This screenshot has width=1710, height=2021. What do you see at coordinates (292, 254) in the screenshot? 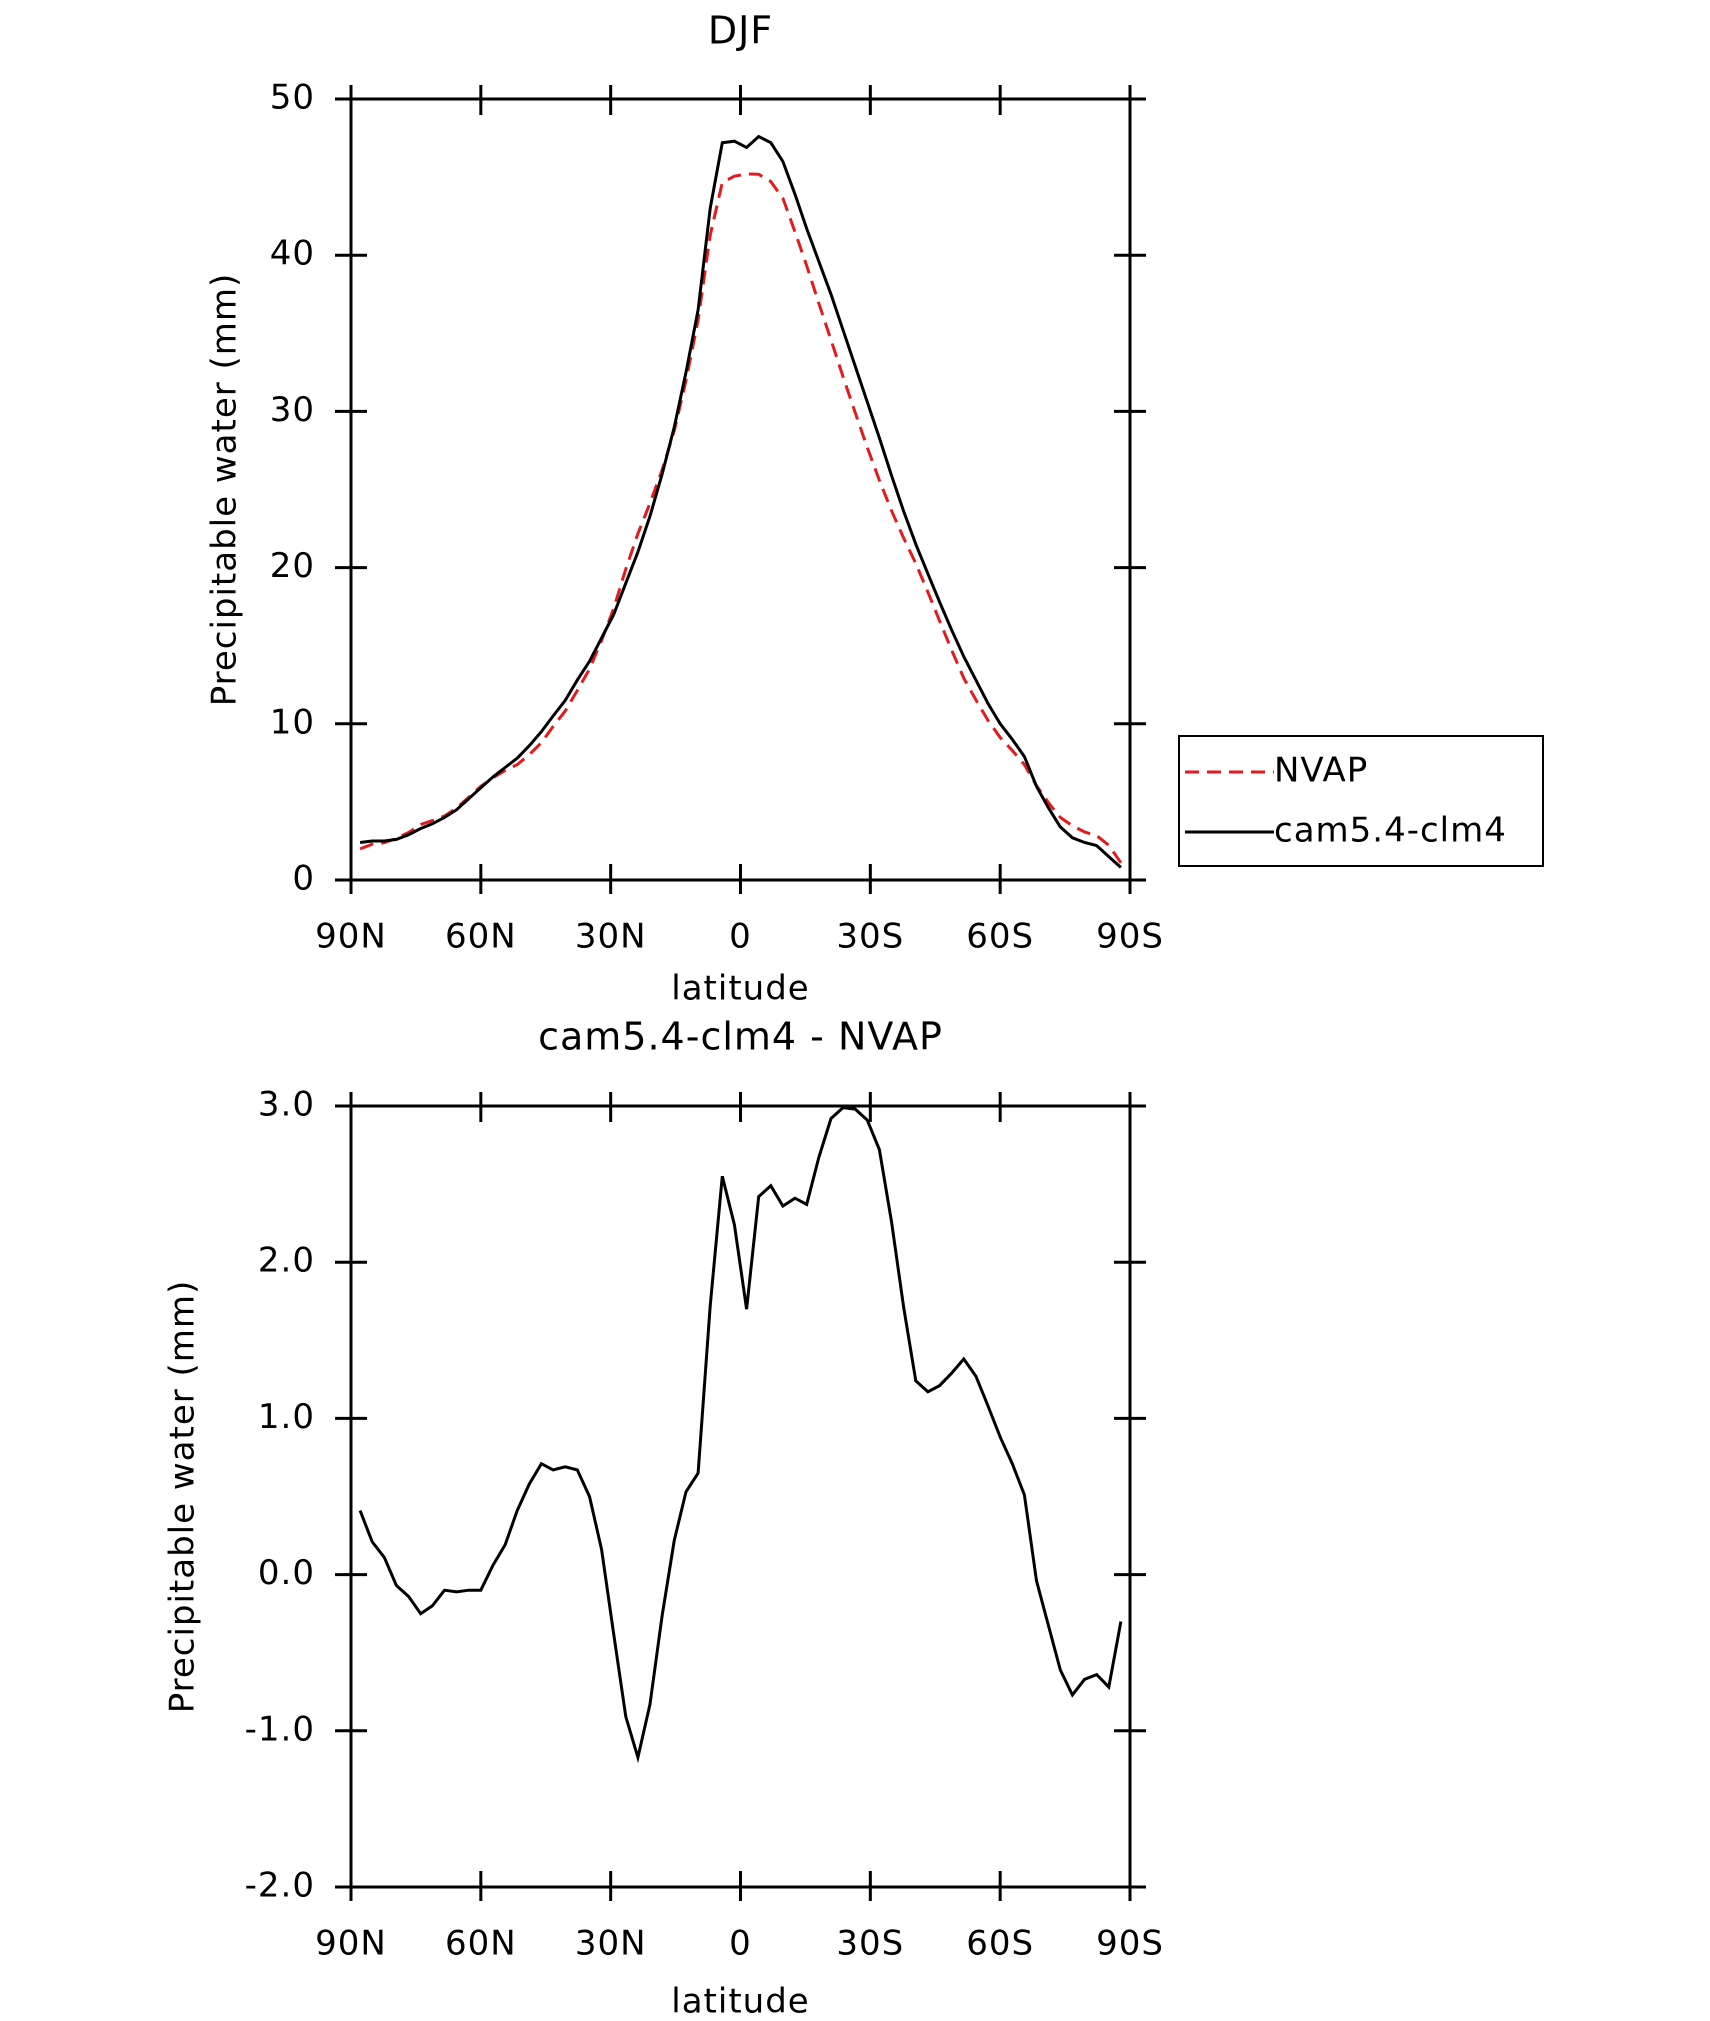
I see `y-tick-label: 40` at bounding box center [292, 254].